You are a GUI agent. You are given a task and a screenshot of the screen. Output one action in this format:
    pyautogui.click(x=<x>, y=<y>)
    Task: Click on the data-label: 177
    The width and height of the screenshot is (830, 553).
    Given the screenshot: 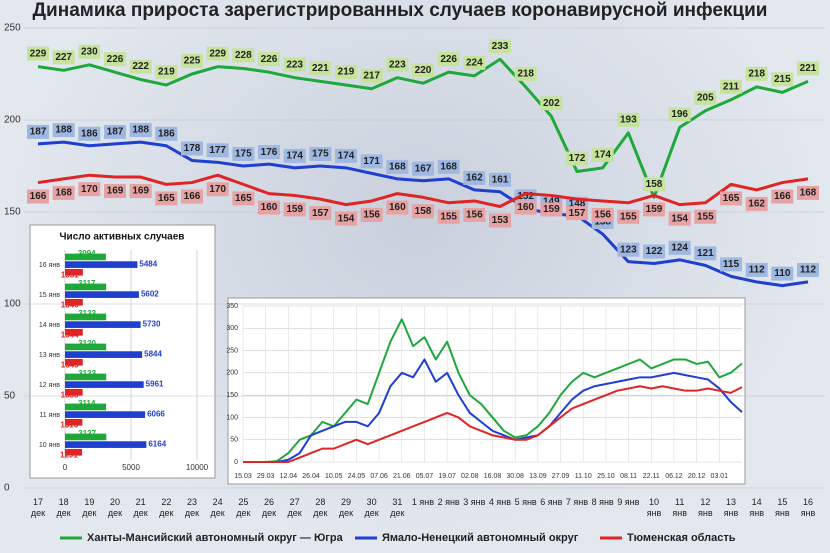 What is the action you would take?
    pyautogui.click(x=217, y=150)
    